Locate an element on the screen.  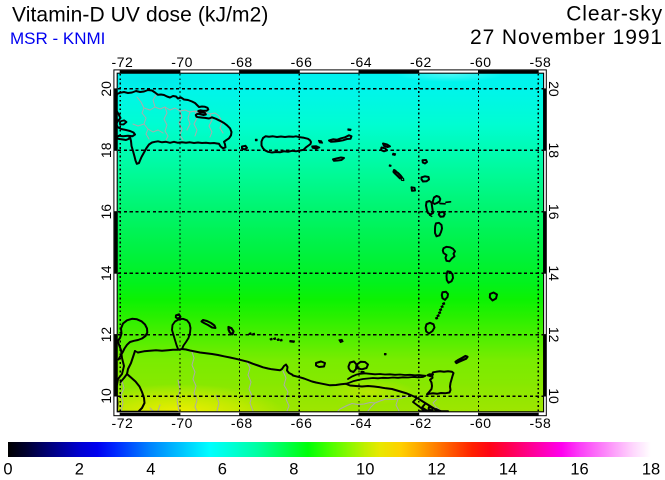
svg-text: Vitamin-D UV dose (kJ/m2) is located at coordinates (140, 15).